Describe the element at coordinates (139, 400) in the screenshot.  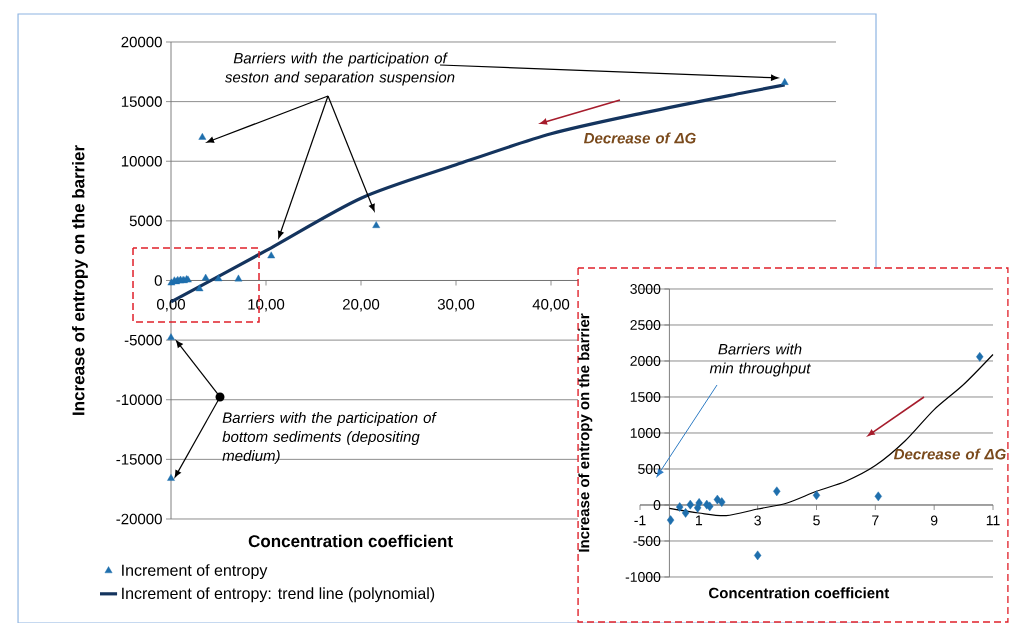
I see `y-tick-label: -10000` at that location.